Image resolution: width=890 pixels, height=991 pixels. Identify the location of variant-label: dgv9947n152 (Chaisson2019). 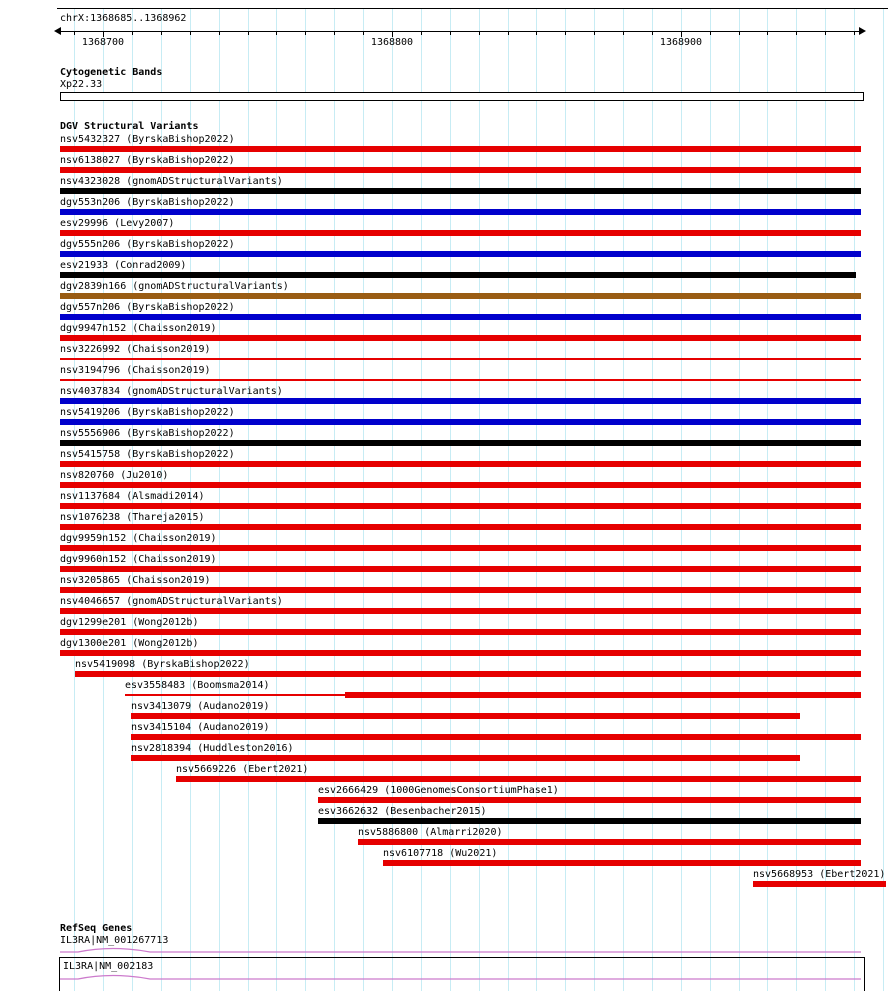
(138, 328).